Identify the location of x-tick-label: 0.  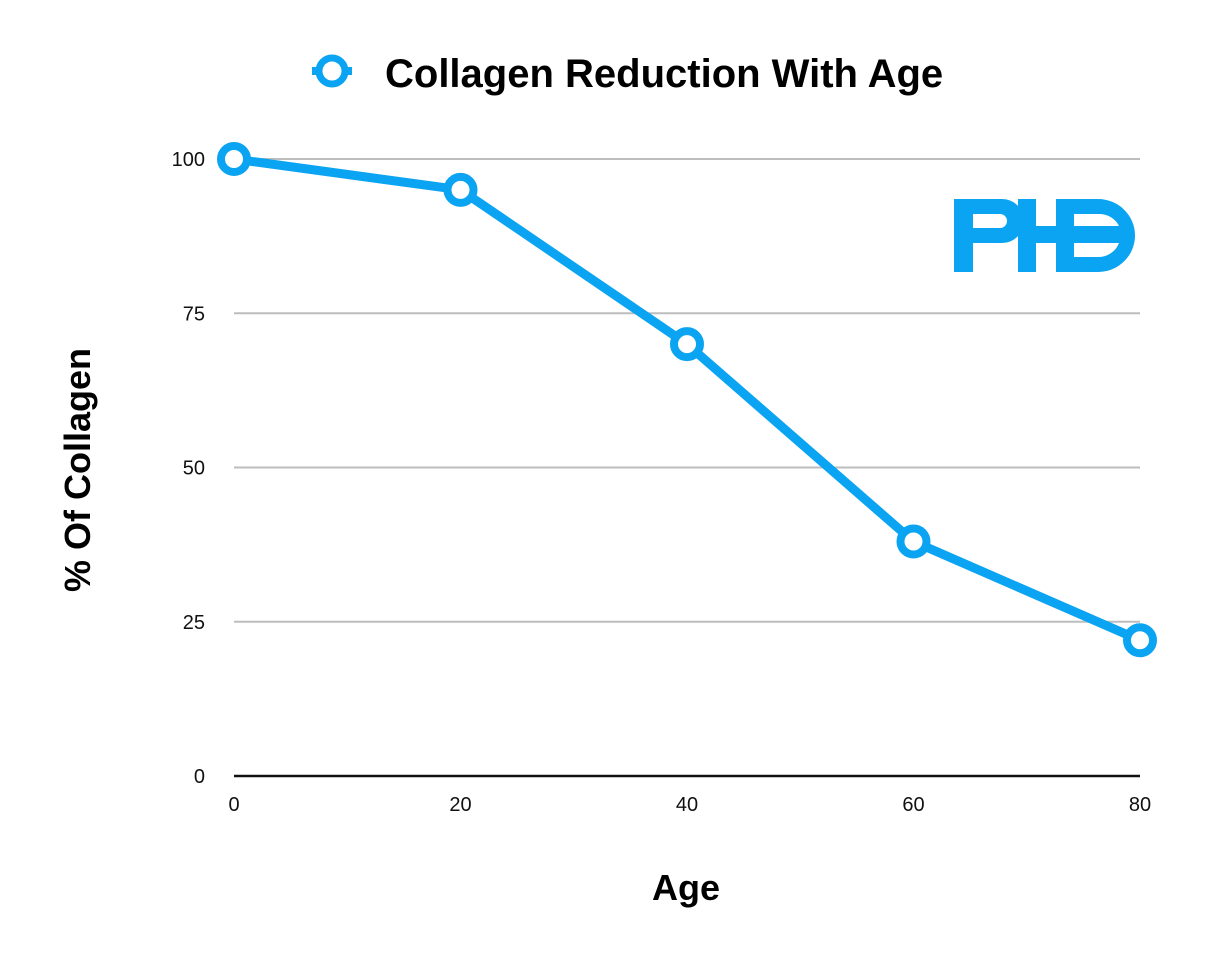
(233, 805).